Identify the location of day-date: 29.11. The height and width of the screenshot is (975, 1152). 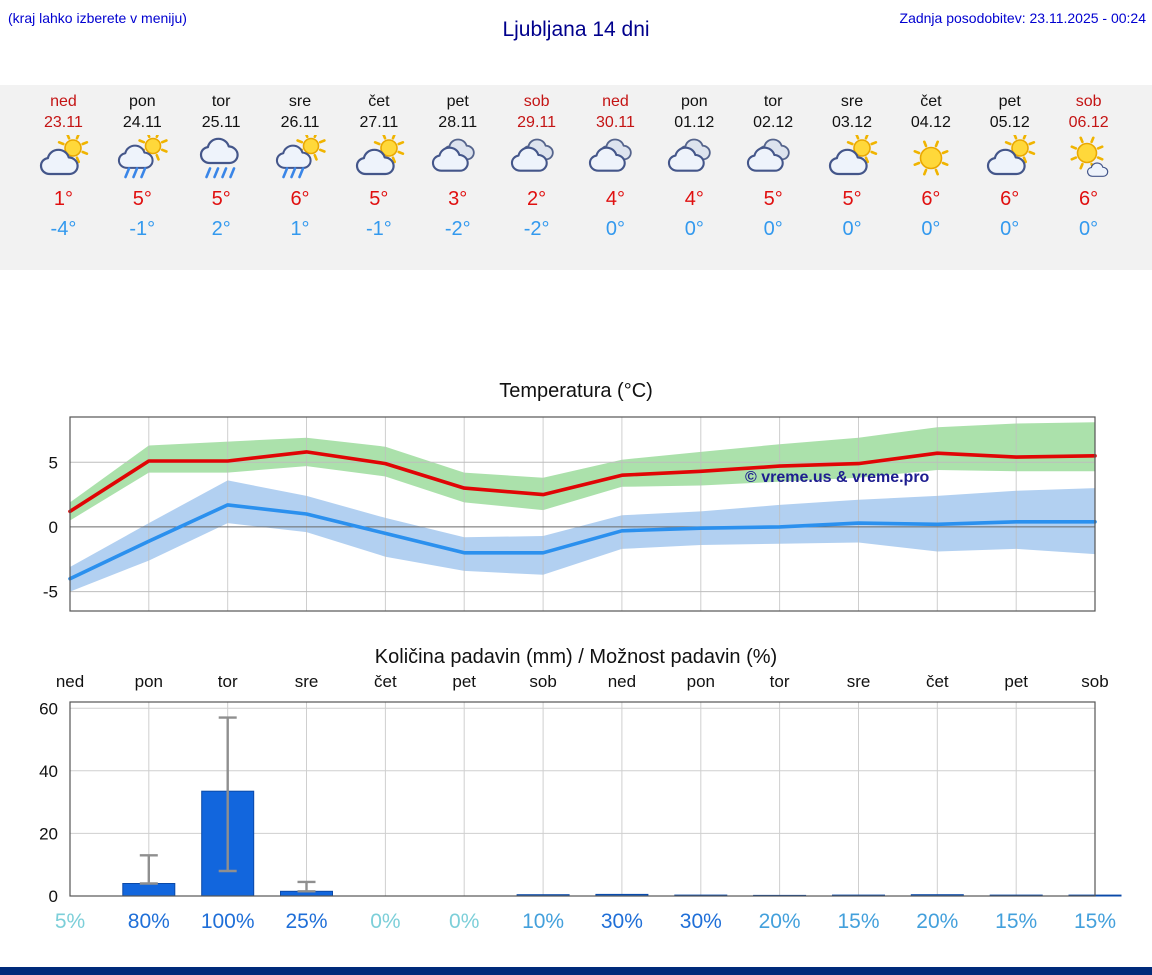
(537, 122).